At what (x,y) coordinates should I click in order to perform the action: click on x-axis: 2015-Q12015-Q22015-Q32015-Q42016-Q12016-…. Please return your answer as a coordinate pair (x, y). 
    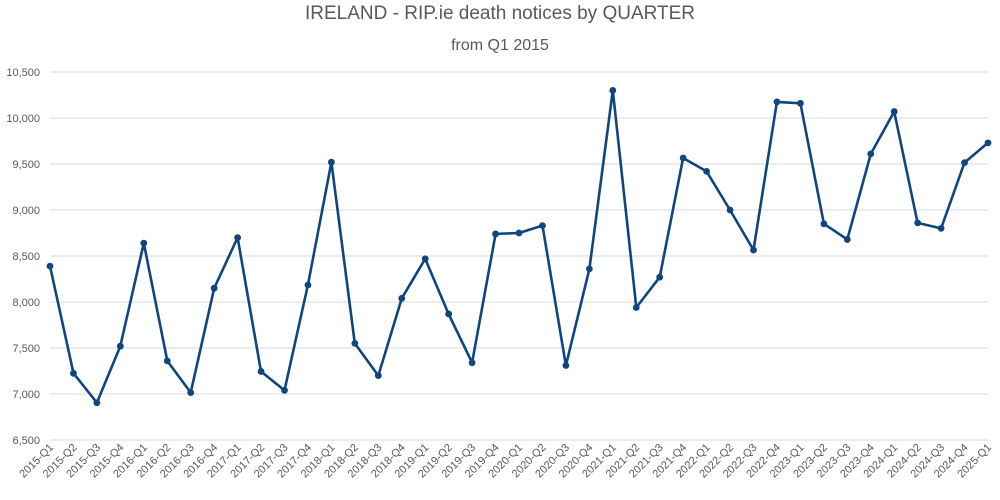
    Looking at the image, I should click on (505, 461).